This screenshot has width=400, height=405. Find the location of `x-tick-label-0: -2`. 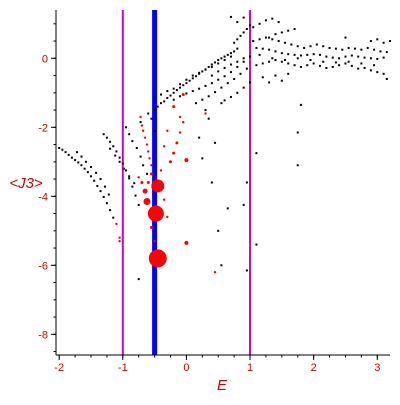

x-tick-label-0: -2 is located at coordinates (59, 368).